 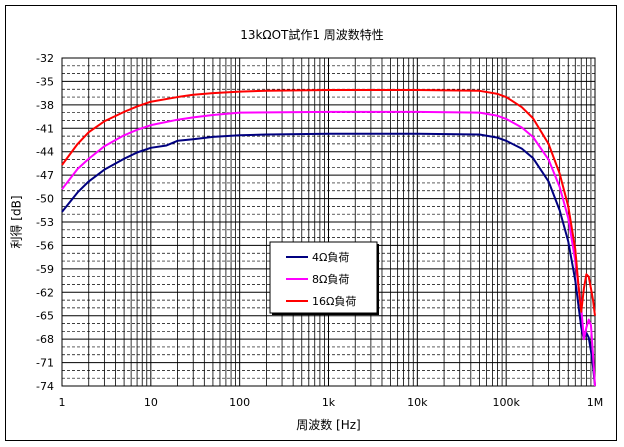 What do you see at coordinates (417, 402) in the screenshot?
I see `x-tick-label: 10k` at bounding box center [417, 402].